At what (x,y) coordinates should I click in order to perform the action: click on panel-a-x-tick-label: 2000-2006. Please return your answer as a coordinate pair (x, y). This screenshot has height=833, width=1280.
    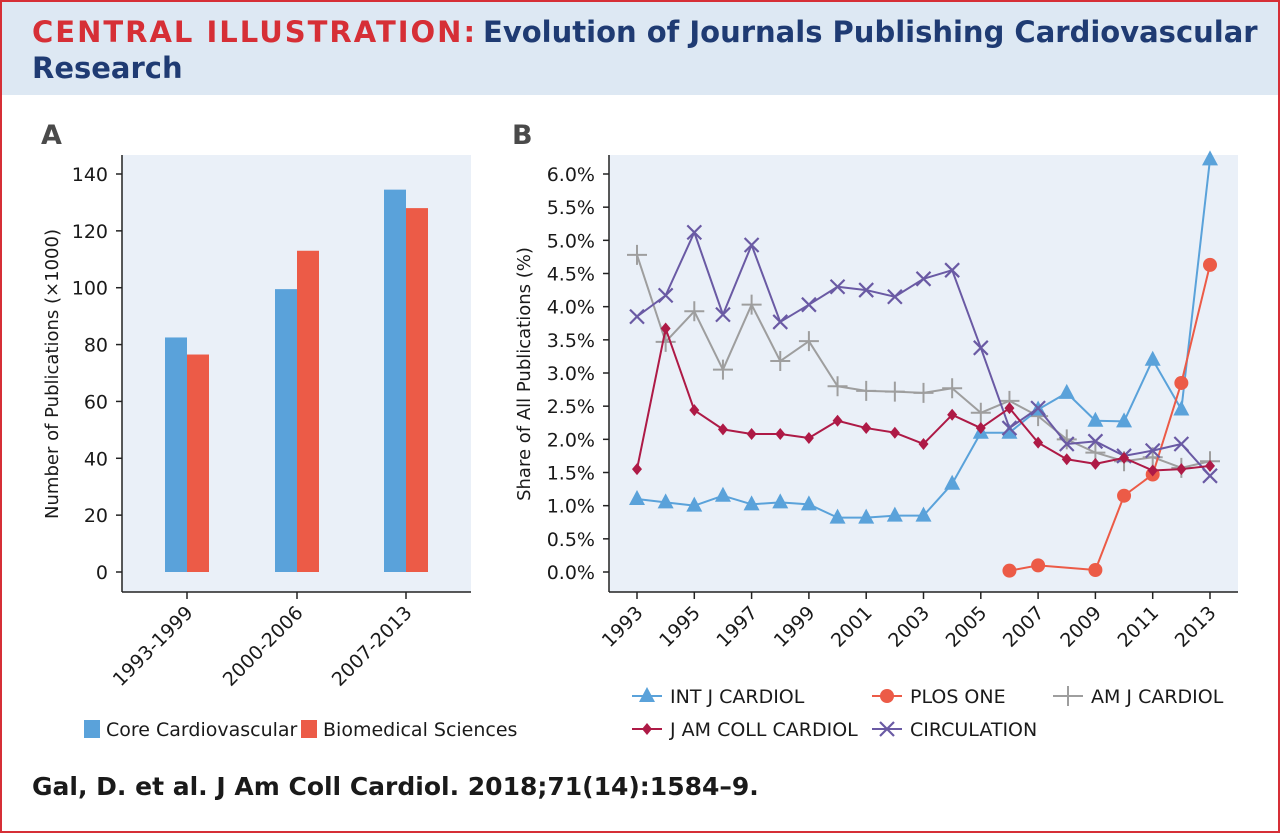
    Looking at the image, I should click on (263, 646).